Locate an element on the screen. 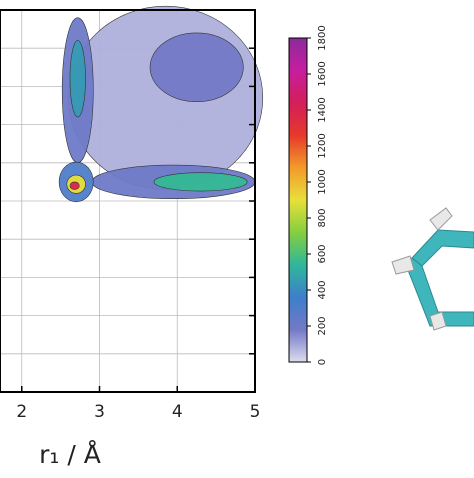  colorbar-tick-label: 200 is located at coordinates (322, 325).